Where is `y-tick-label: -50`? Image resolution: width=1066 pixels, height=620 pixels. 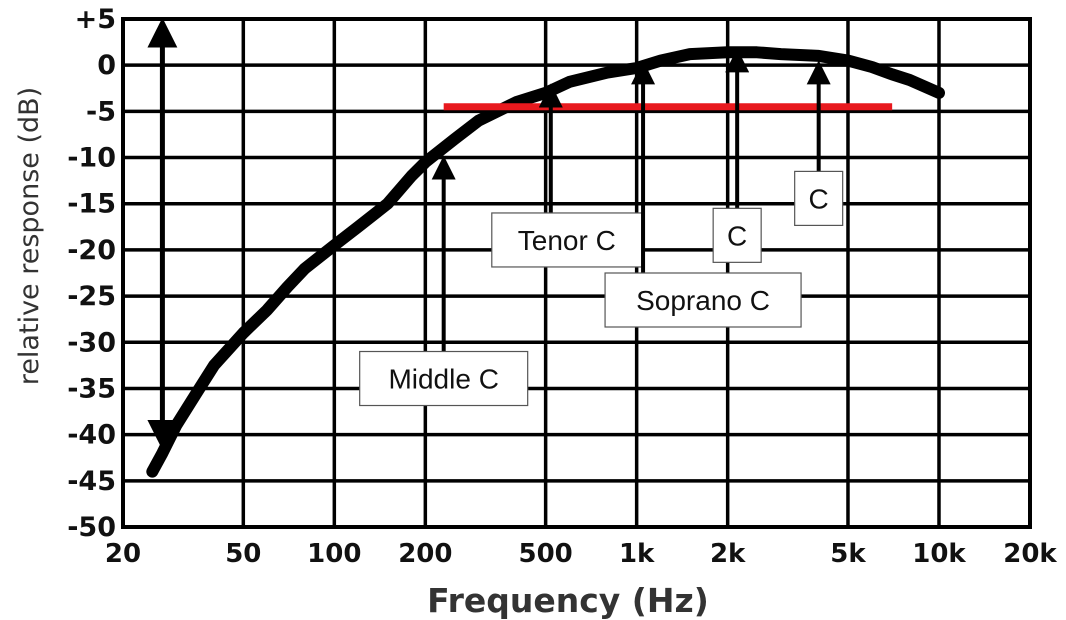 y-tick-label: -50 is located at coordinates (91, 527).